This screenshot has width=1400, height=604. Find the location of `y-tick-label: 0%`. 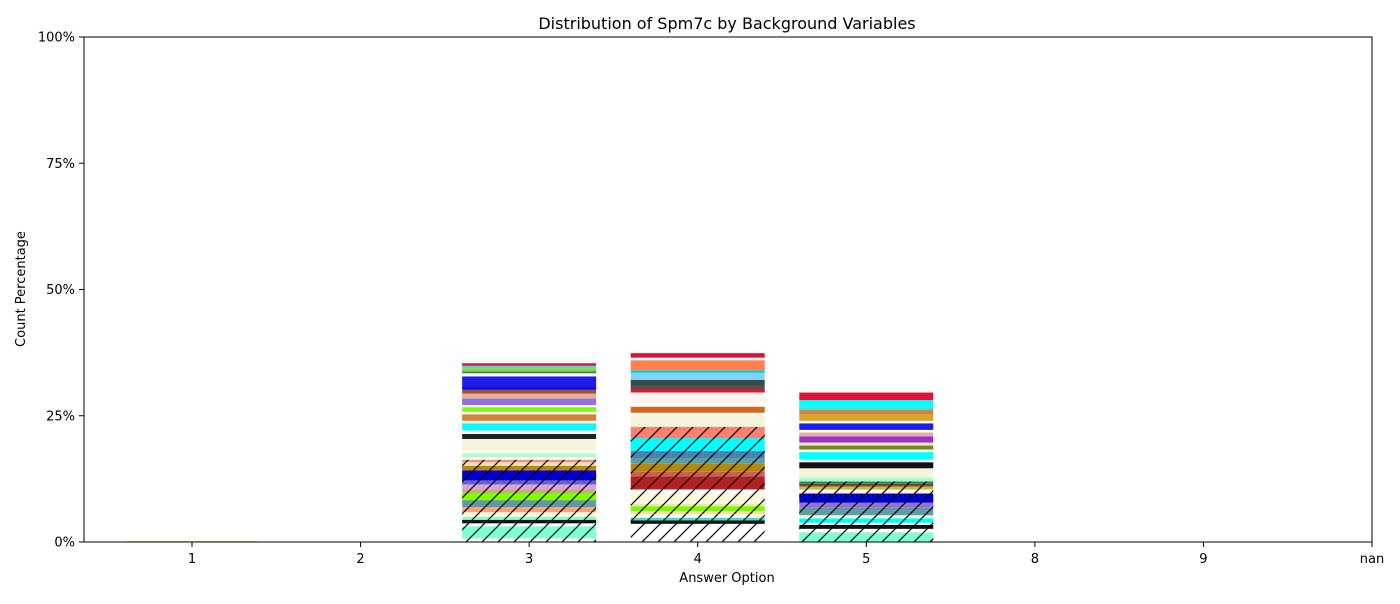

y-tick-label: 0% is located at coordinates (64, 543).